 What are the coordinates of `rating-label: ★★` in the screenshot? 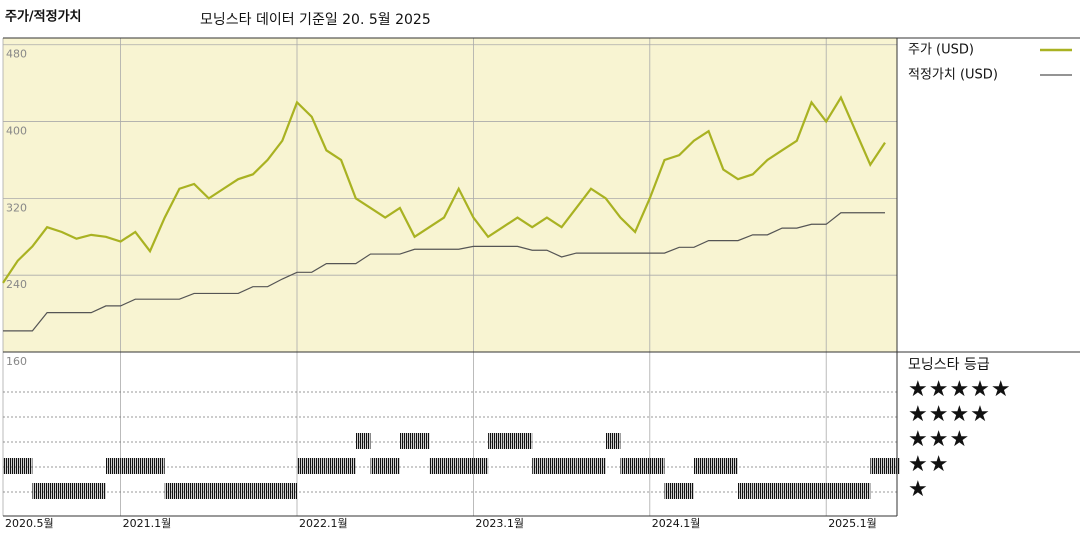 It's located at (928, 464).